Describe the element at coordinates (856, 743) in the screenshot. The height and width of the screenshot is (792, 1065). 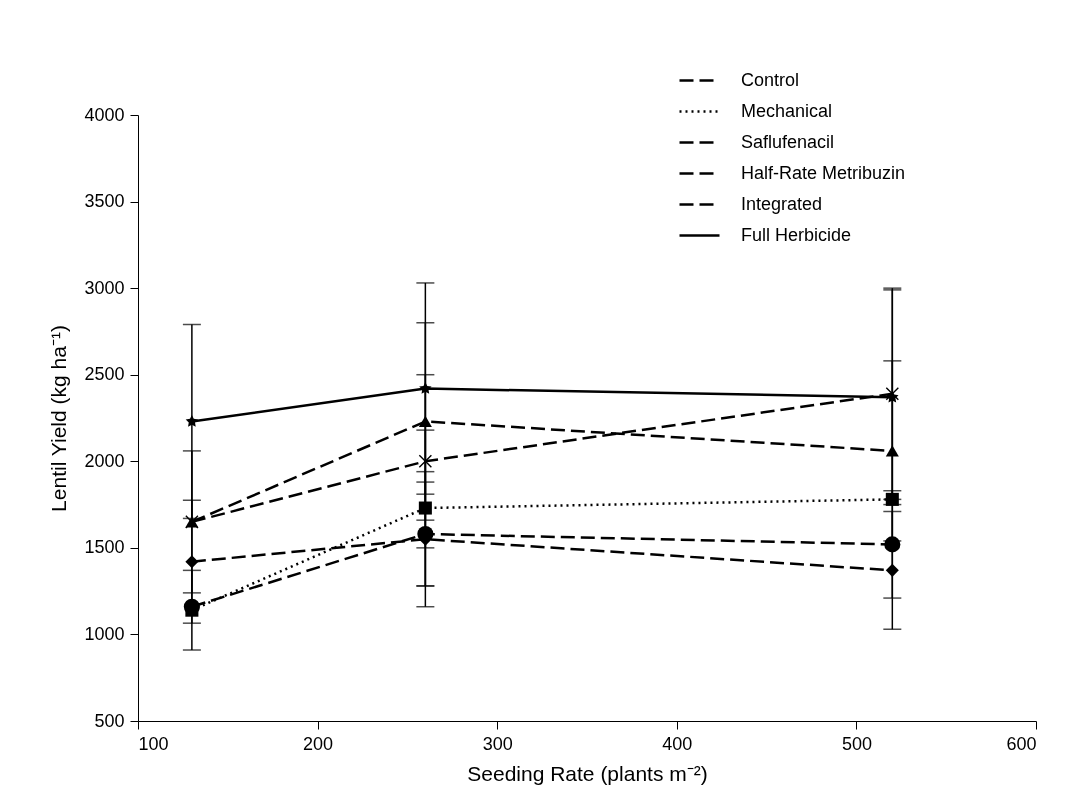
I see `x-tick-label: 500` at that location.